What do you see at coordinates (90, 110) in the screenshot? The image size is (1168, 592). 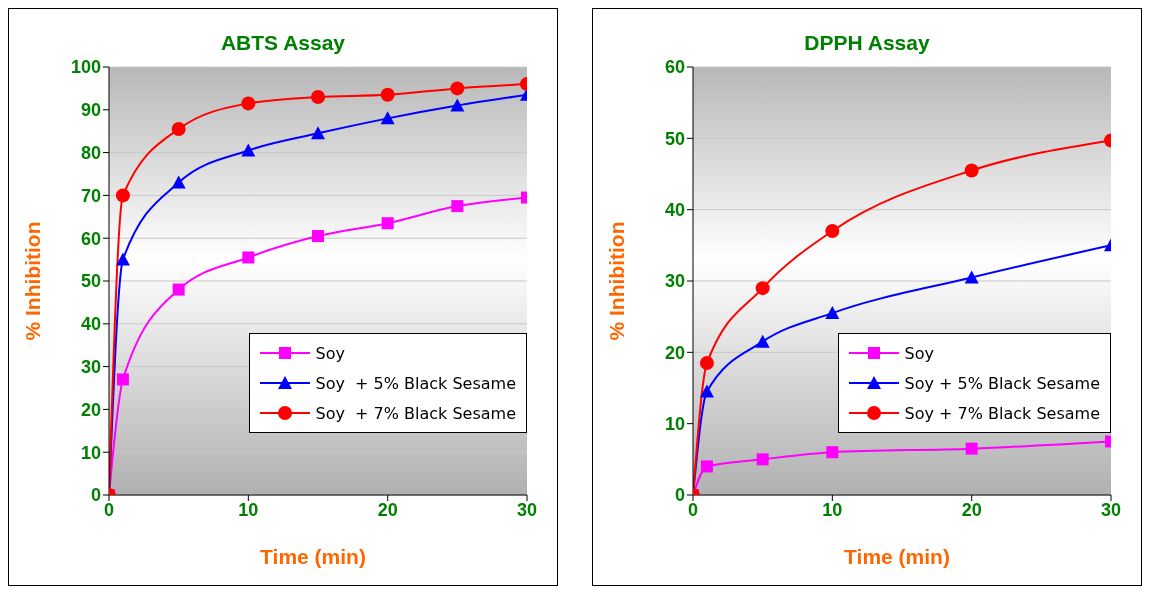 I see `y-tick-label: 90` at bounding box center [90, 110].